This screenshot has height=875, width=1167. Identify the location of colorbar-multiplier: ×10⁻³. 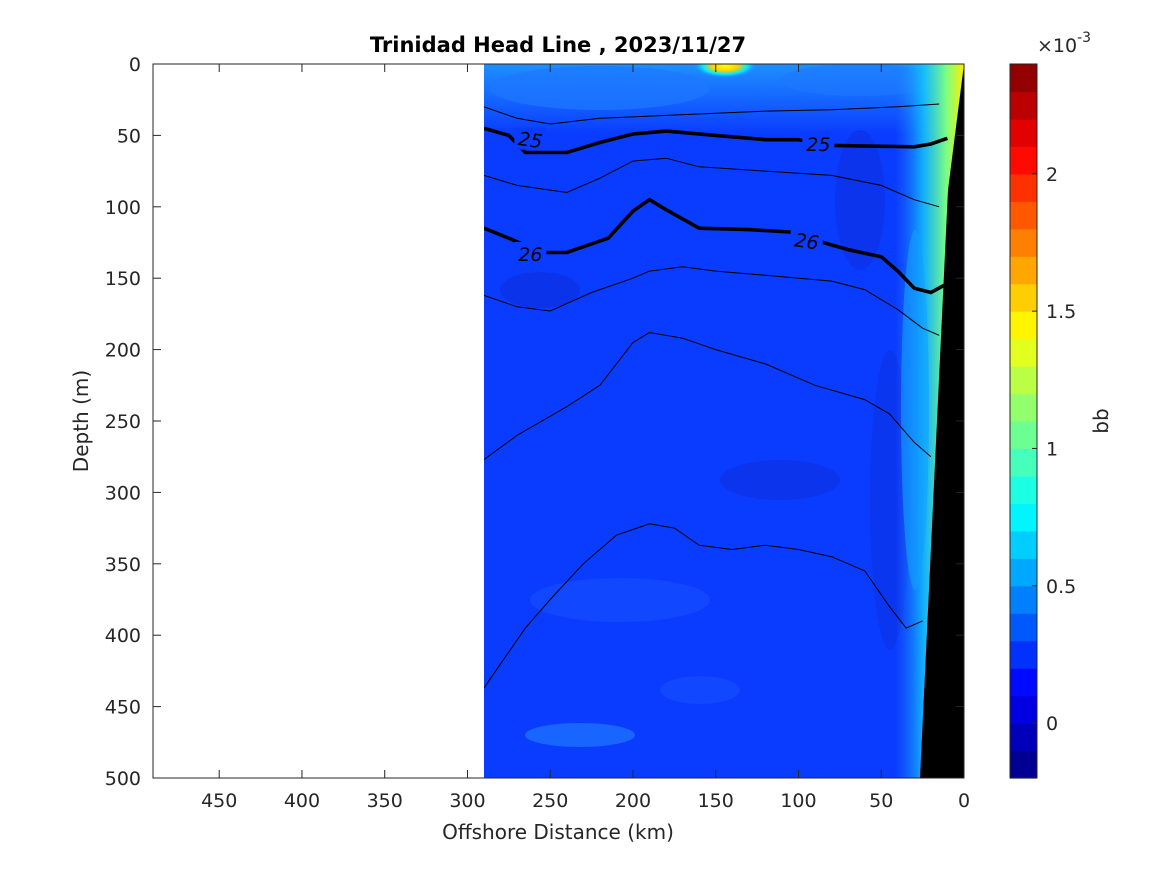
(1064, 43).